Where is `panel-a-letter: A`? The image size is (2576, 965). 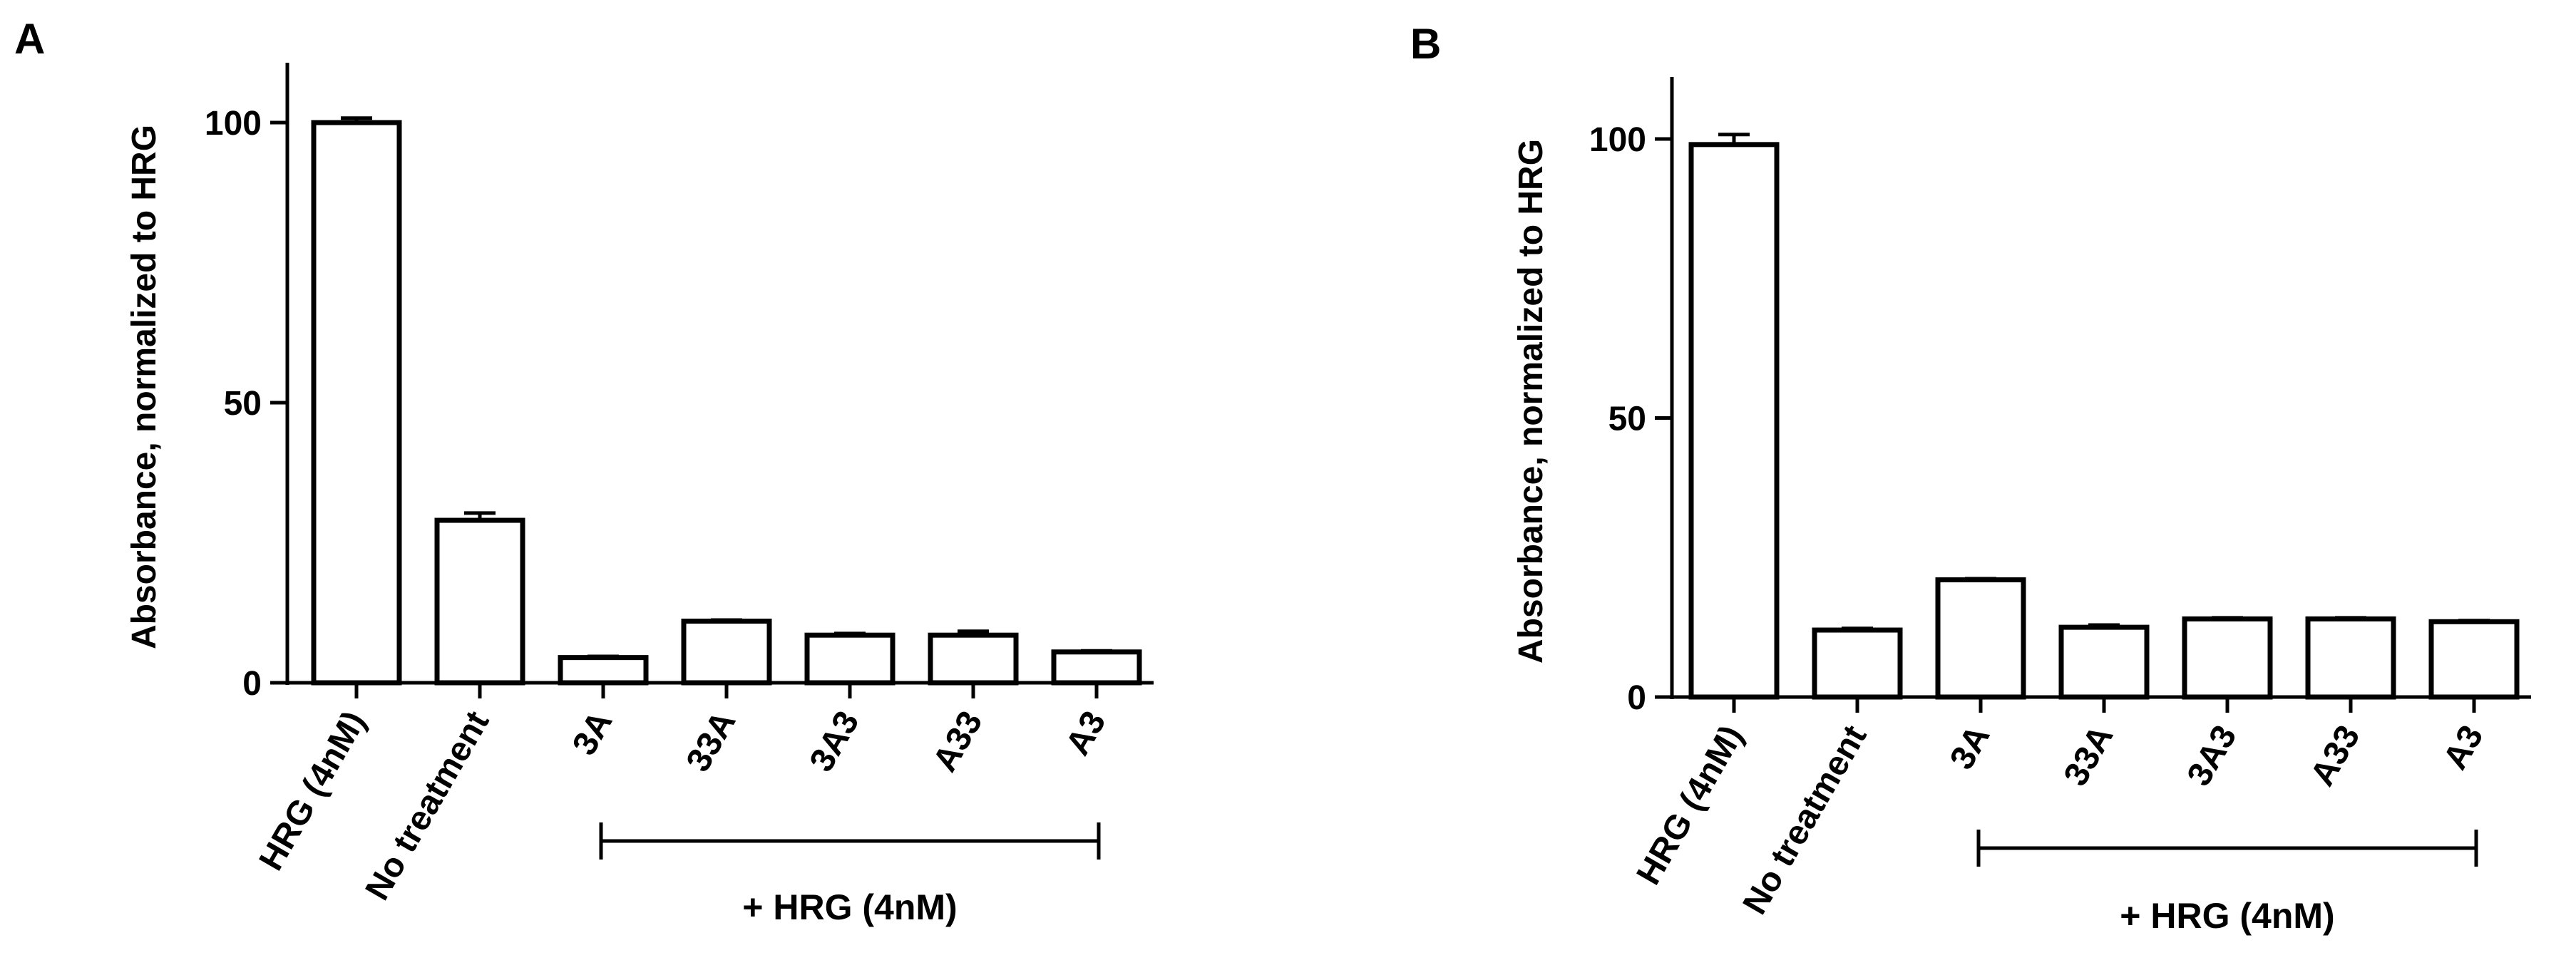
panel-a-letter: A is located at coordinates (29, 39).